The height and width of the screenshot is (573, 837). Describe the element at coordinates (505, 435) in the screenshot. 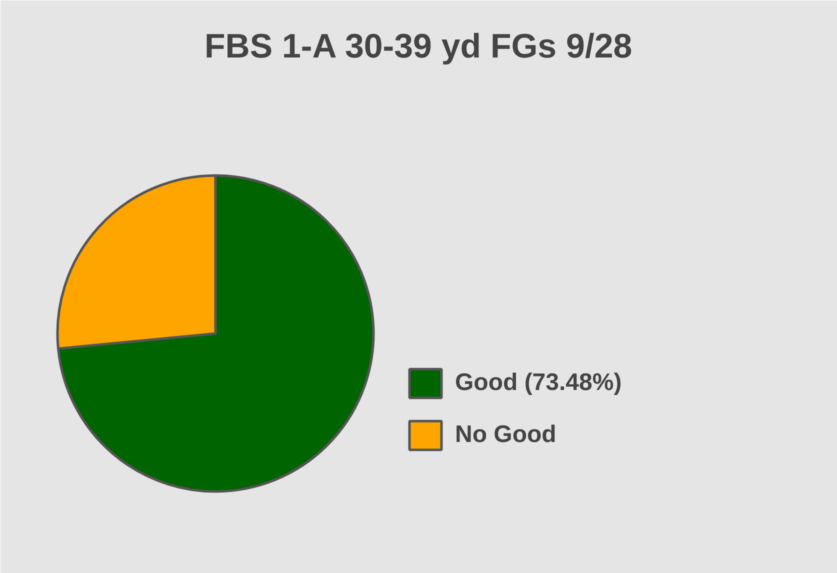

I see `legend-label: No Good` at that location.